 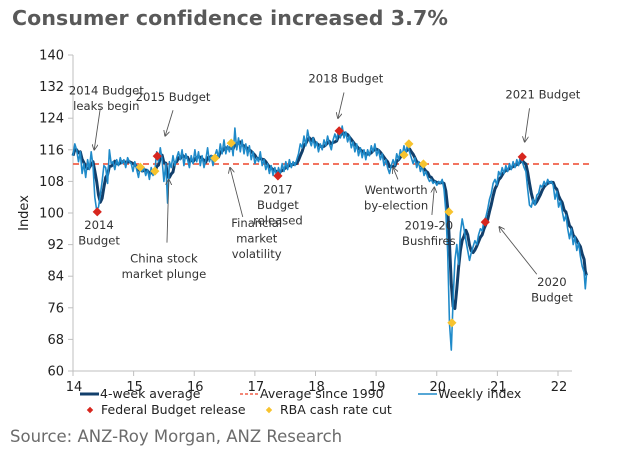 What do you see at coordinates (278, 189) in the screenshot?
I see `annotation-text: 2017` at bounding box center [278, 189].